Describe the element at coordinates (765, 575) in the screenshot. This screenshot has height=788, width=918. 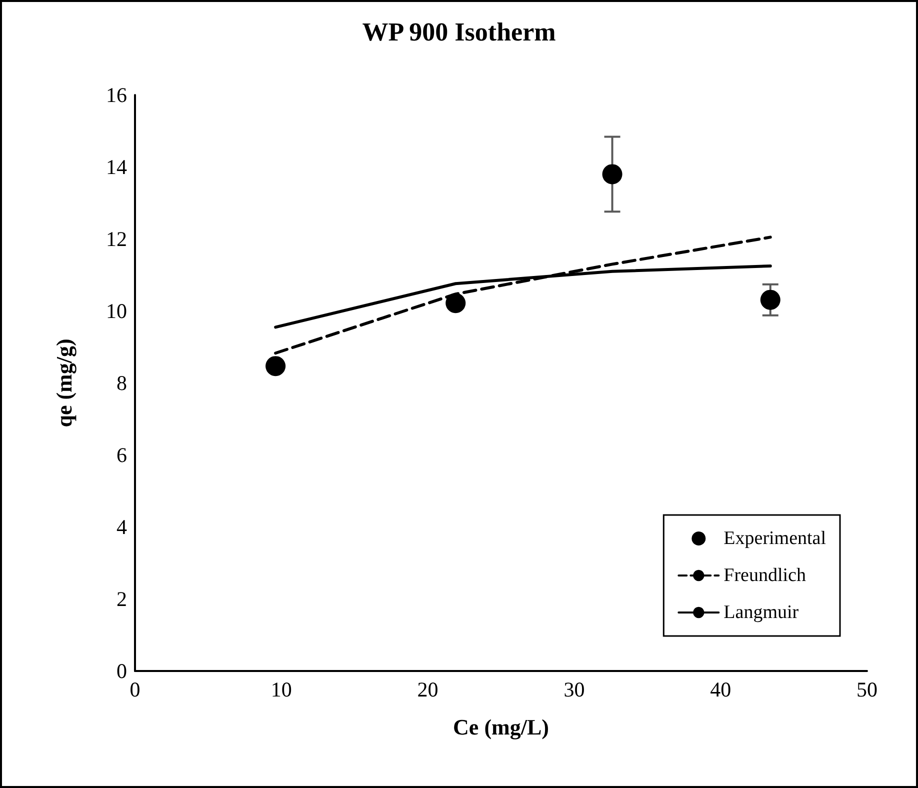
I see `legend-label: Freundlich` at that location.